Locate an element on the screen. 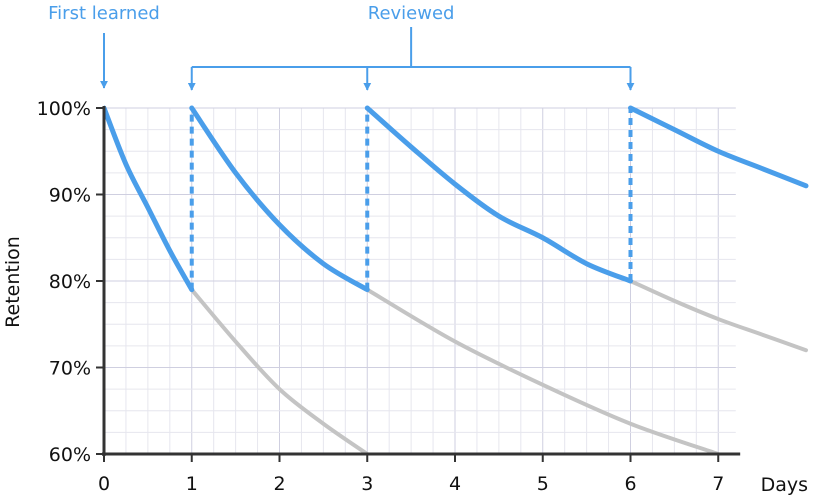 The height and width of the screenshot is (501, 819). x-tick-label: 4 is located at coordinates (455, 484).